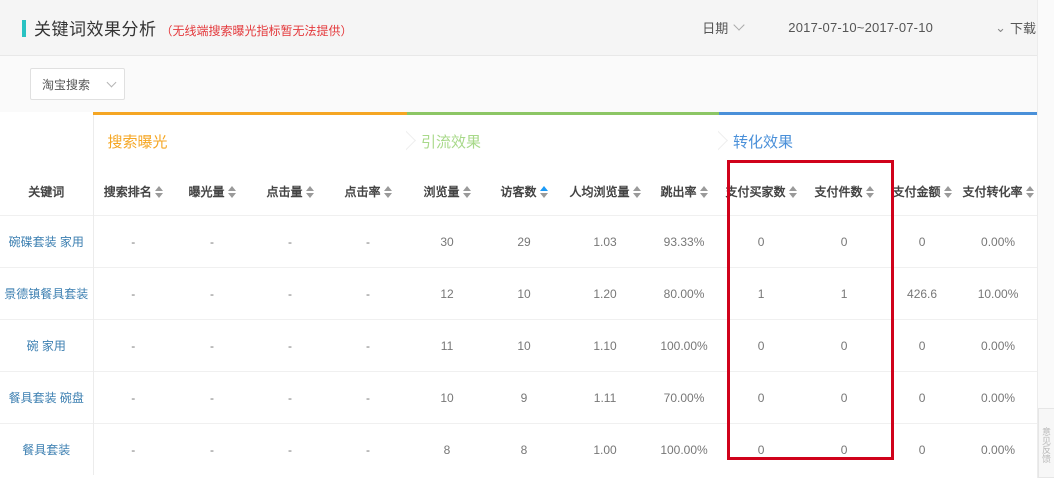 Image resolution: width=1054 pixels, height=478 pixels. I want to click on cell-paid-items: 1, so click(844, 293).